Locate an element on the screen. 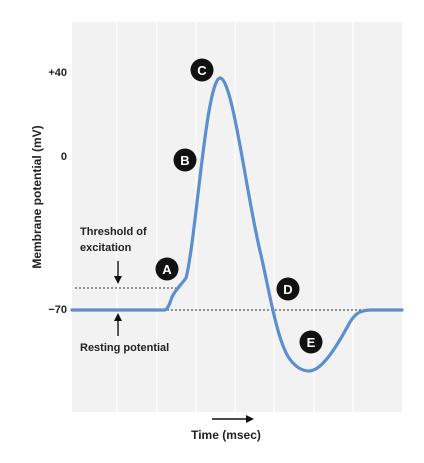  svg-text: B is located at coordinates (184, 160).